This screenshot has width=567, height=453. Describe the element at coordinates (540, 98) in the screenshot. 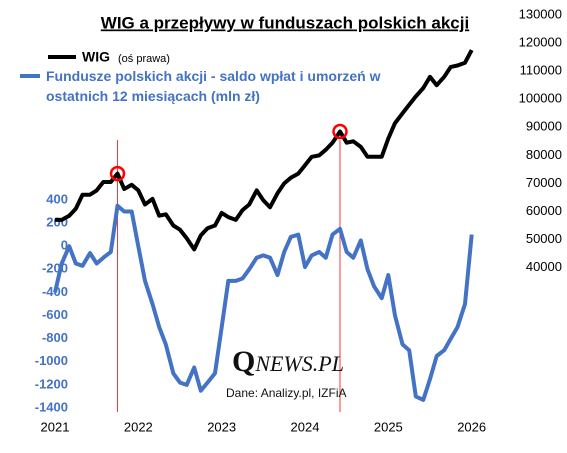

I see `y2-tick-label: 100000` at that location.